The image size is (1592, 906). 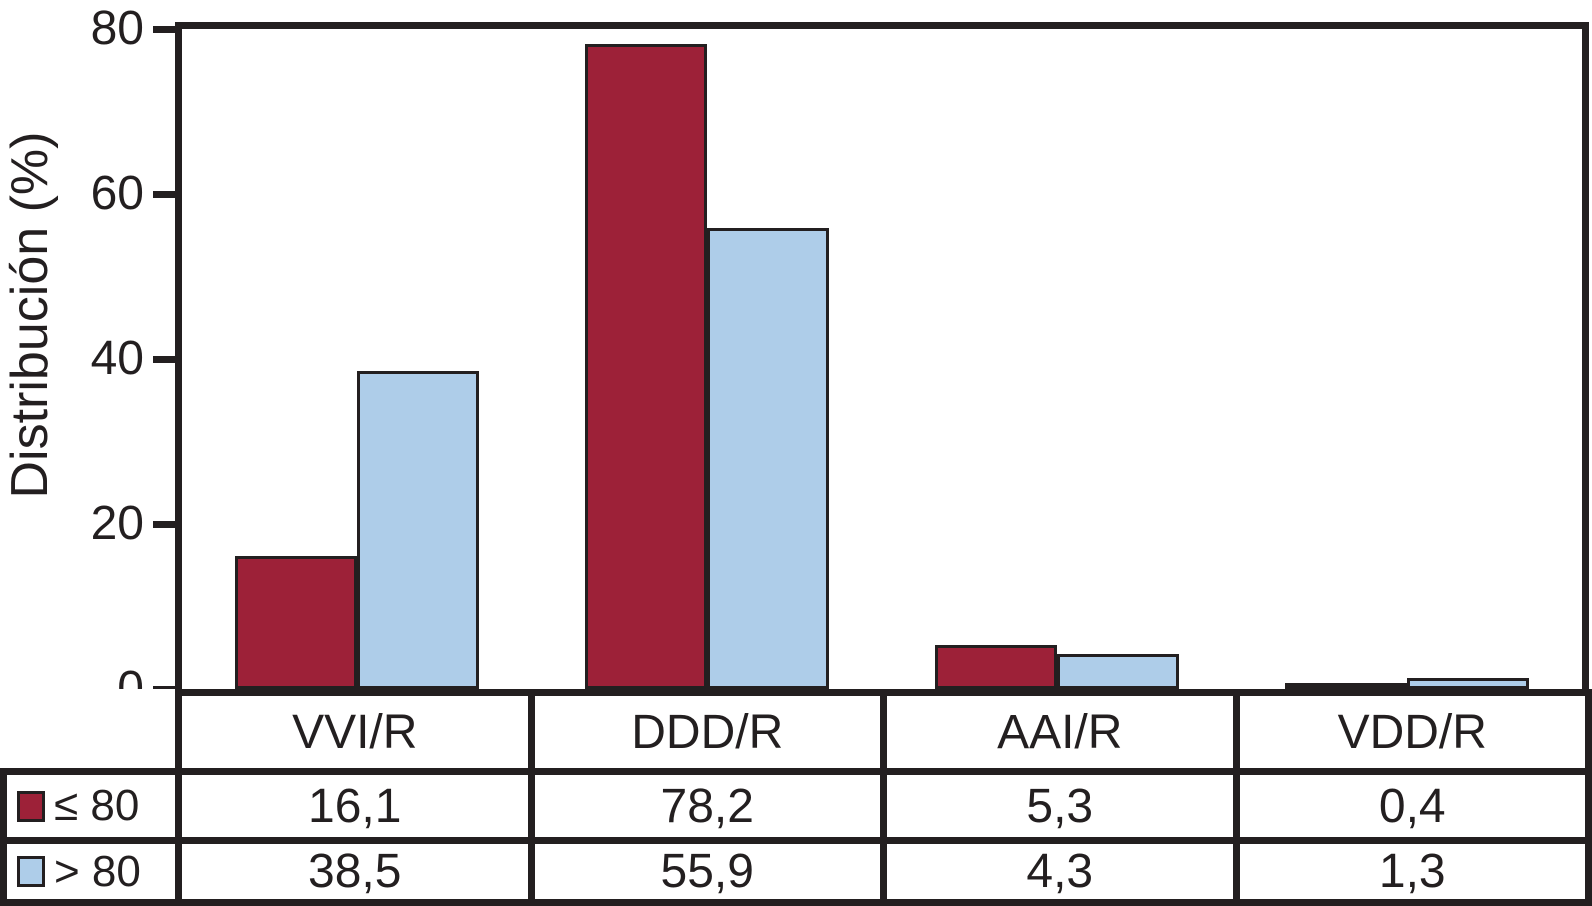 I want to click on legend-cell-series2: > 80, so click(x=91, y=871).